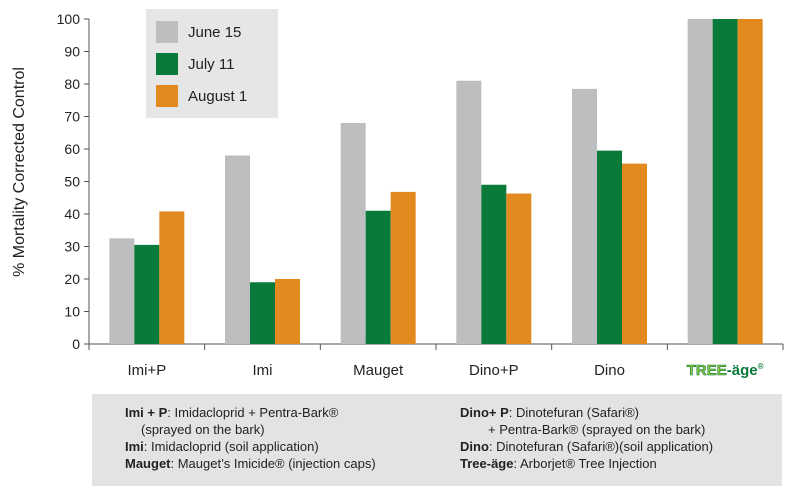 This screenshot has height=500, width=796. What do you see at coordinates (263, 370) in the screenshot?
I see `x-tick-label: Imi` at bounding box center [263, 370].